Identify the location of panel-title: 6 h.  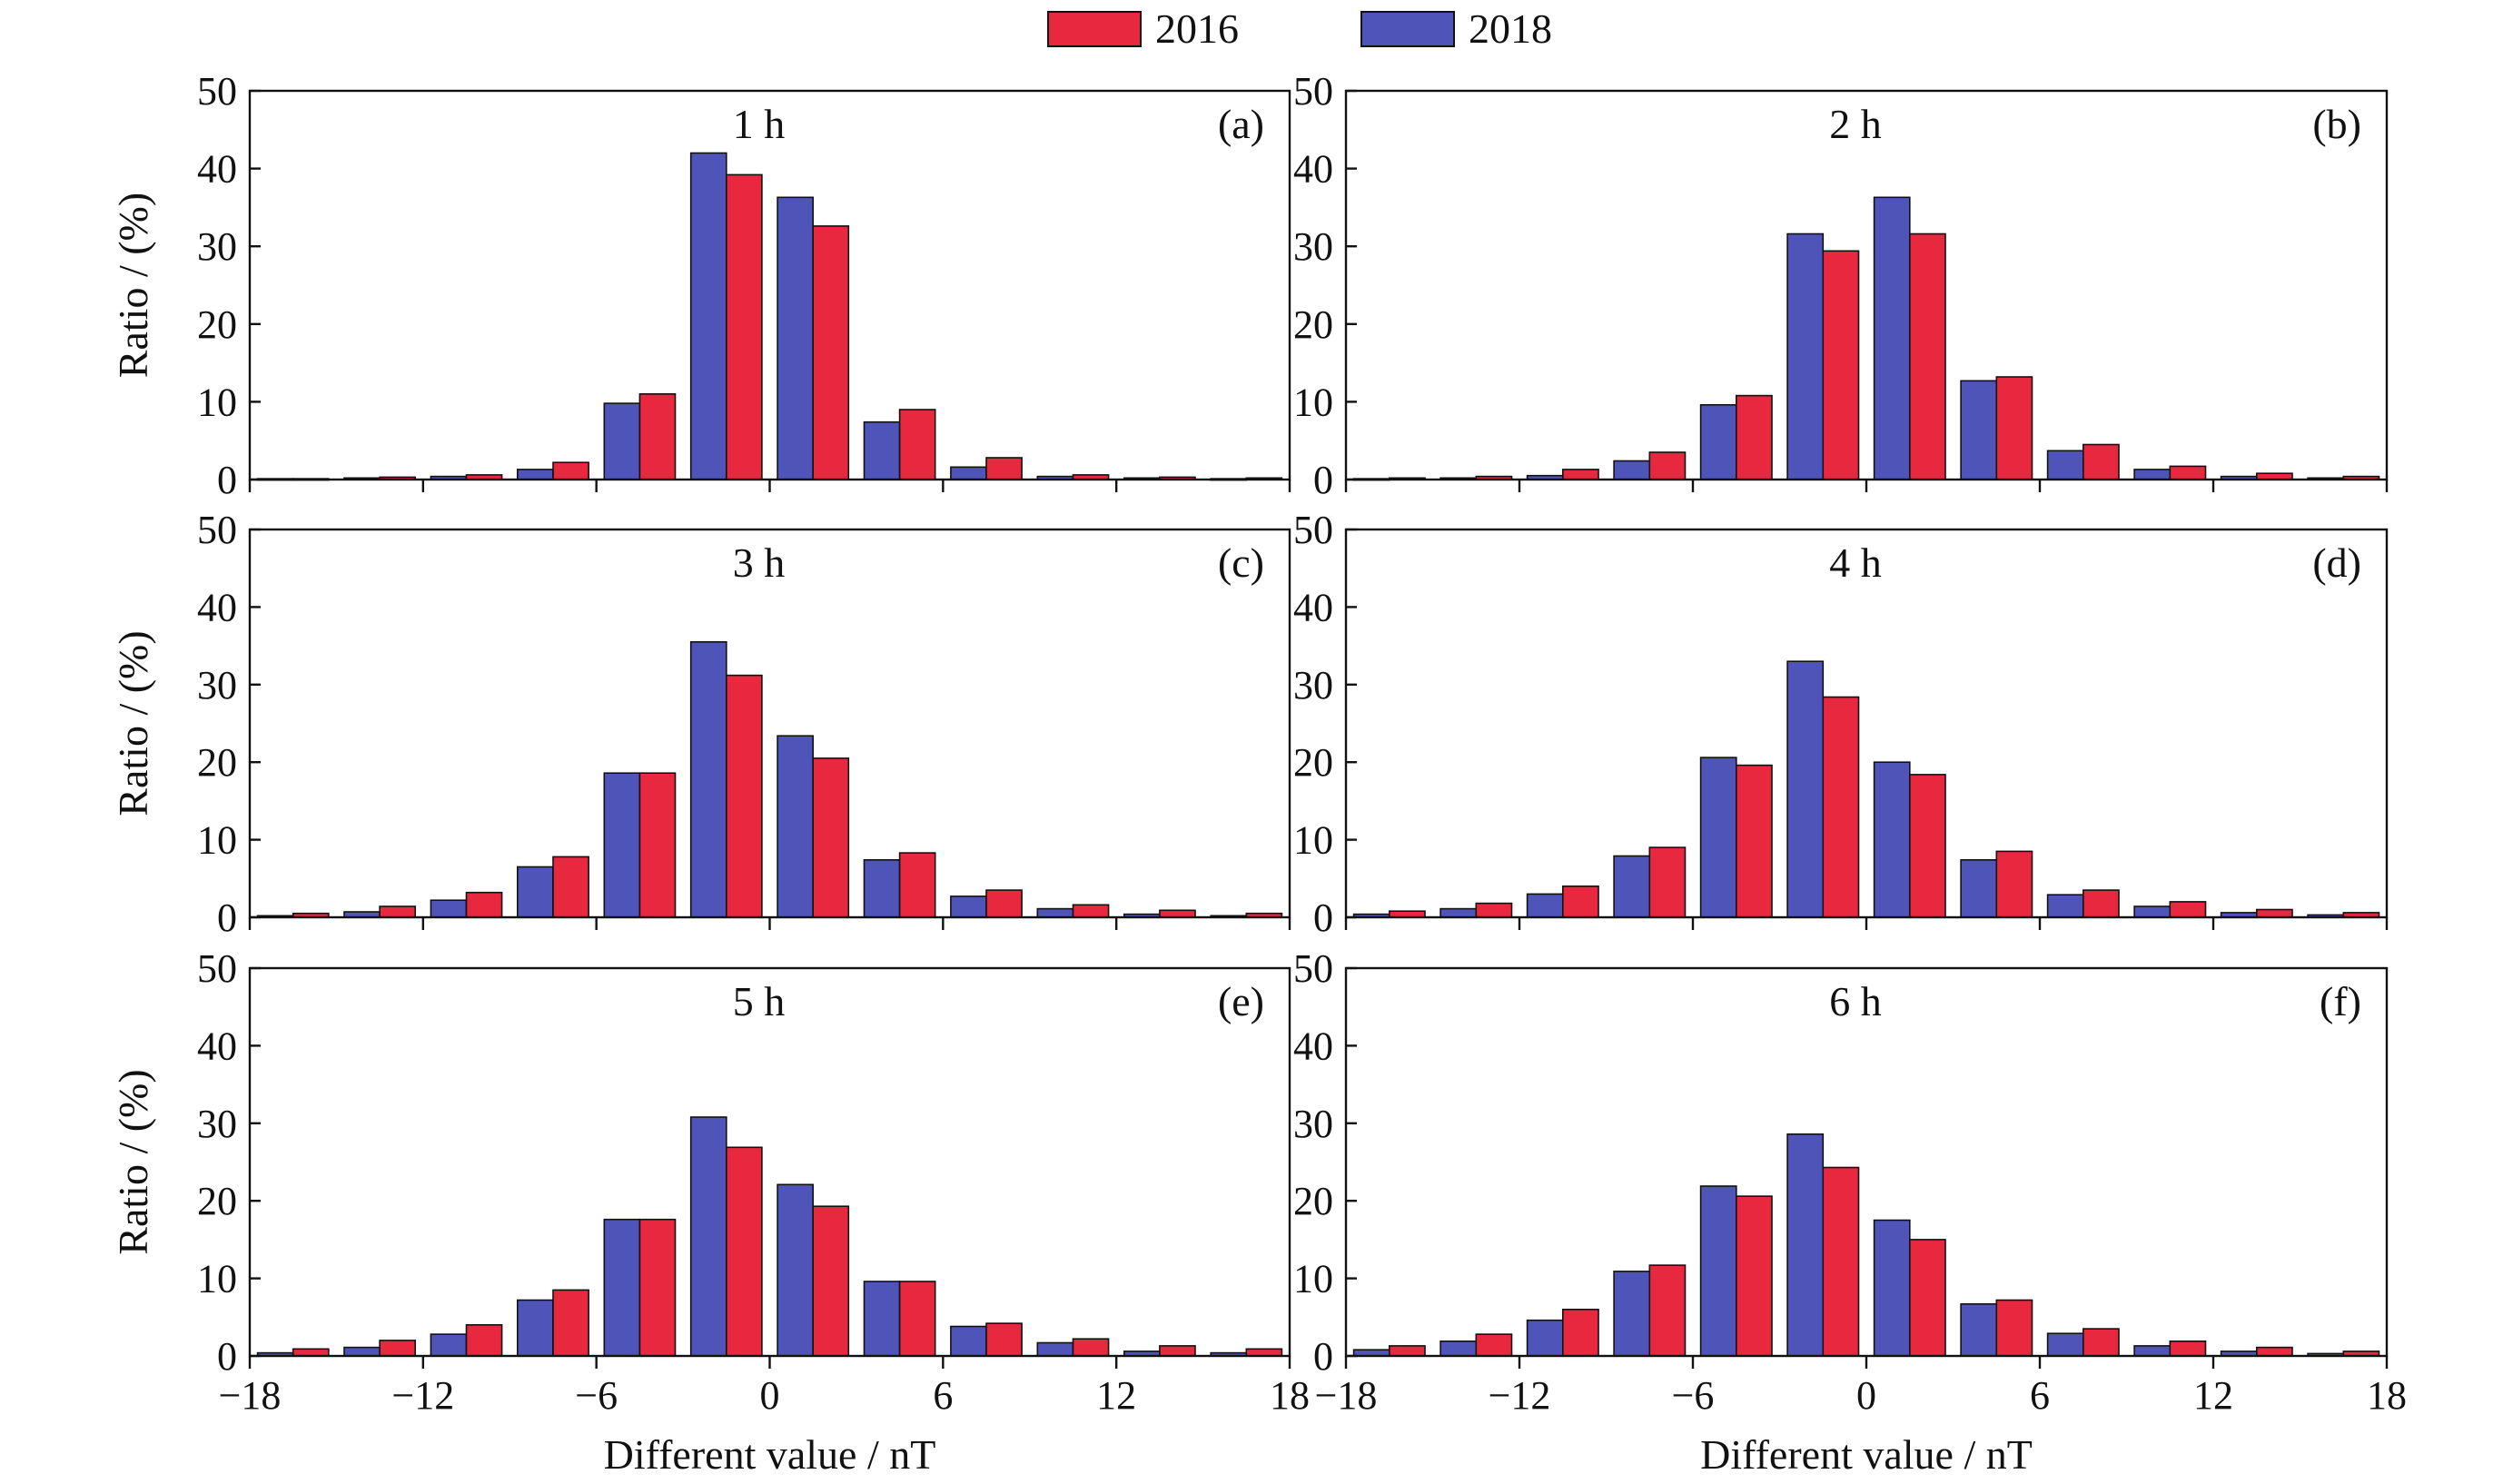
(1855, 1001).